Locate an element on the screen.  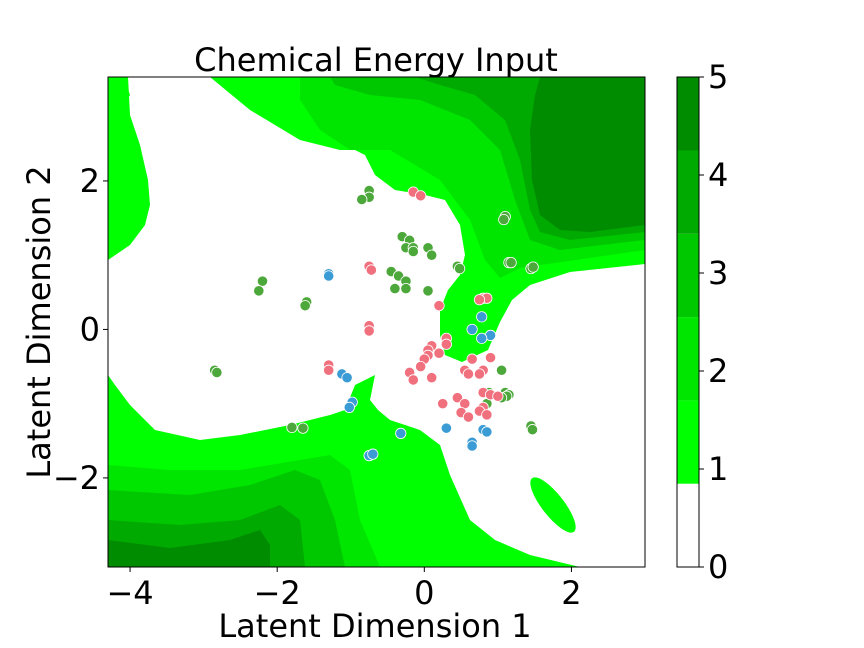
colorbar: 0 1 2 3 4 5 is located at coordinates (702, 322).